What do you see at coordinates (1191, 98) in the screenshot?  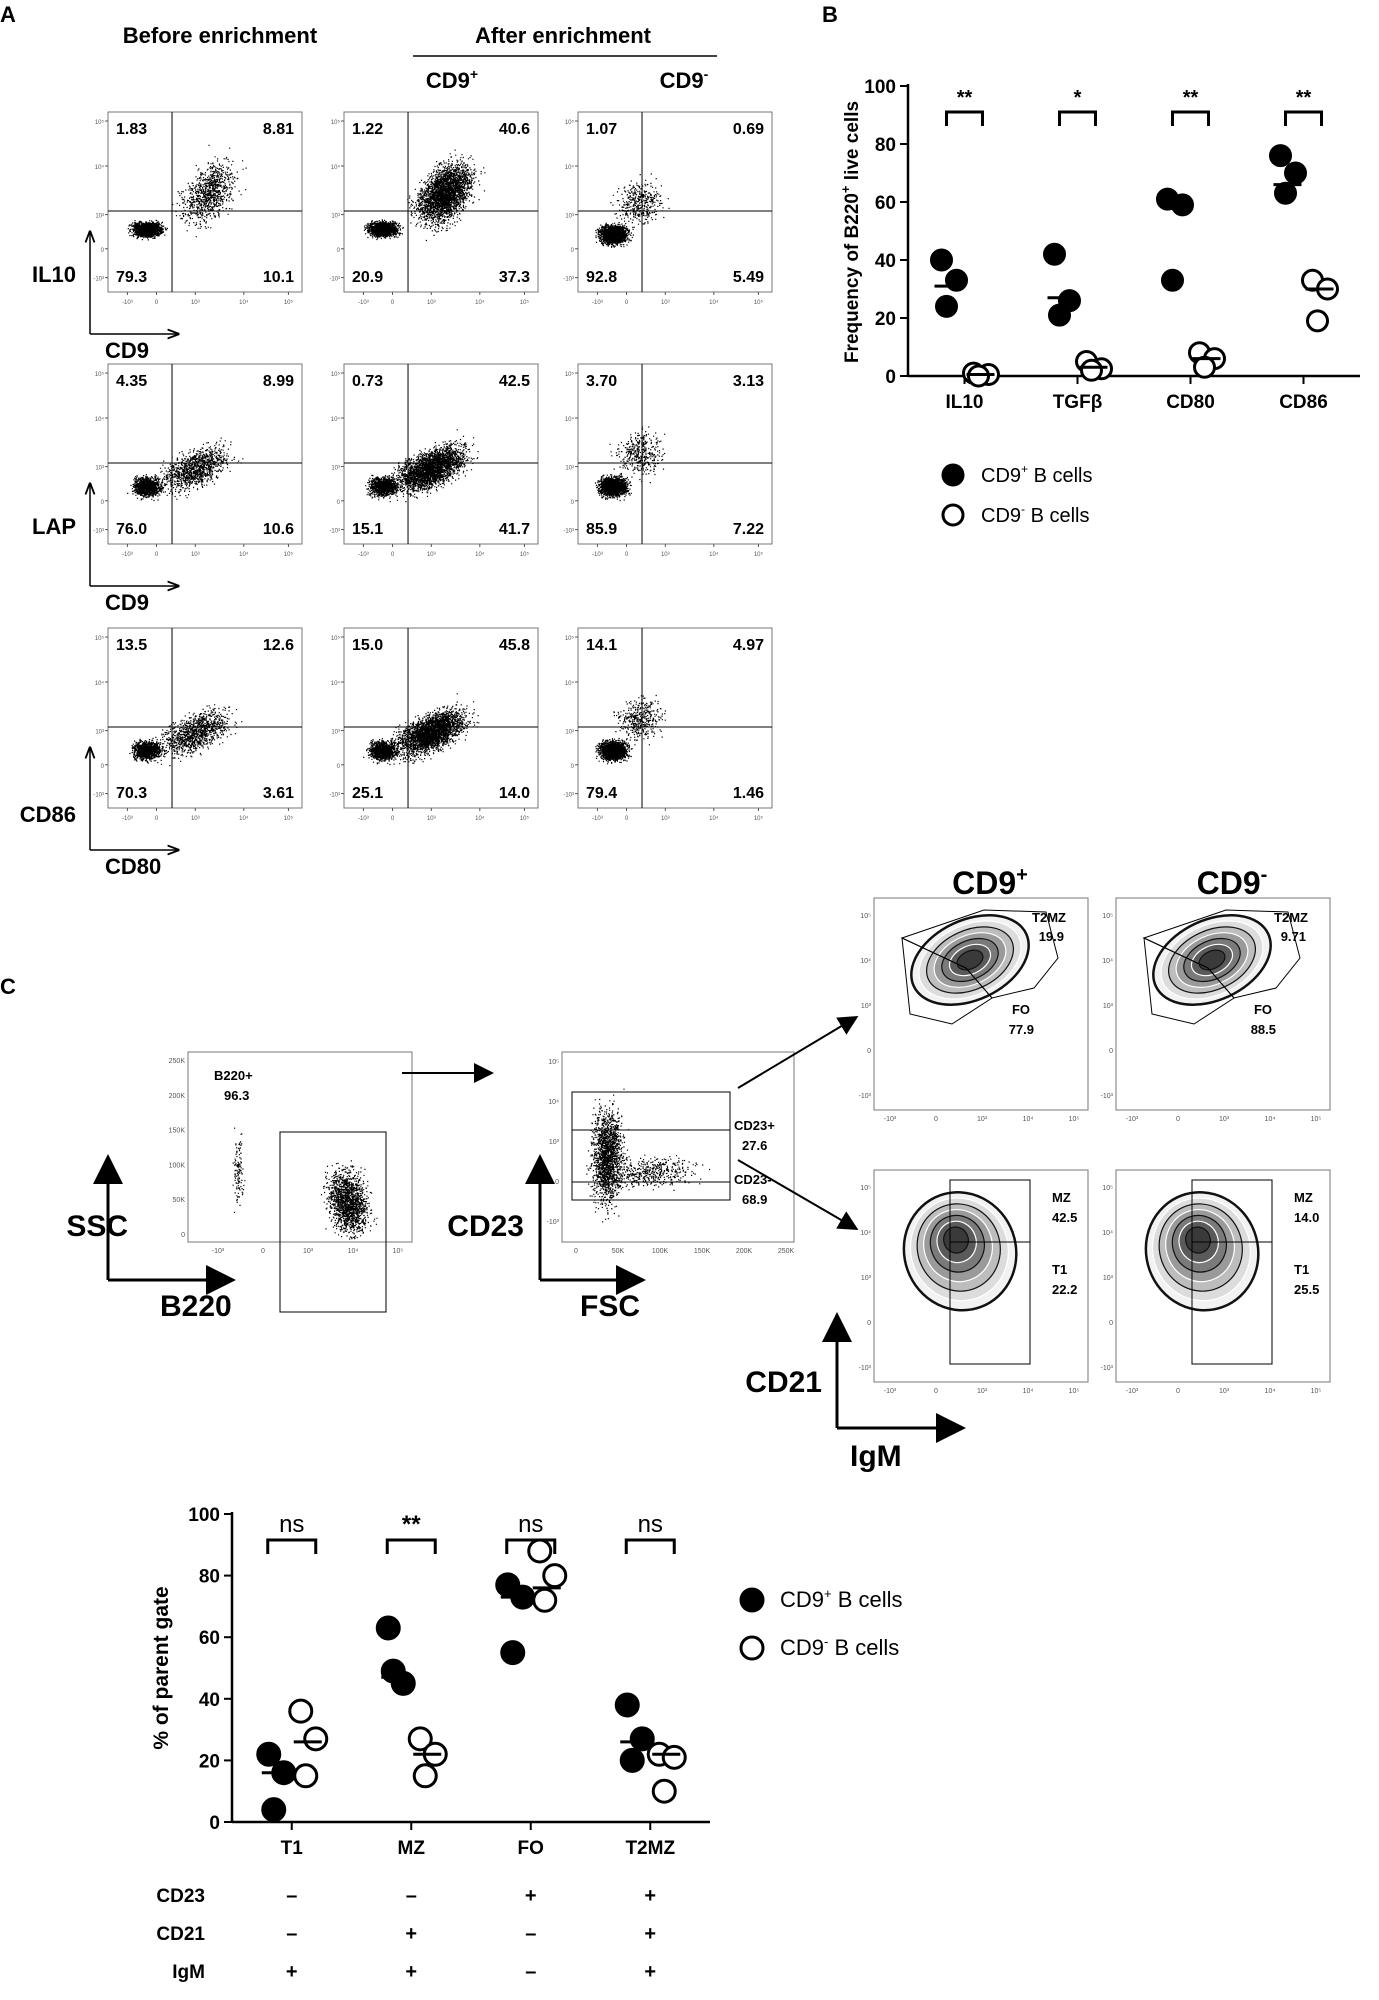 I see `b-significance-label: **` at bounding box center [1191, 98].